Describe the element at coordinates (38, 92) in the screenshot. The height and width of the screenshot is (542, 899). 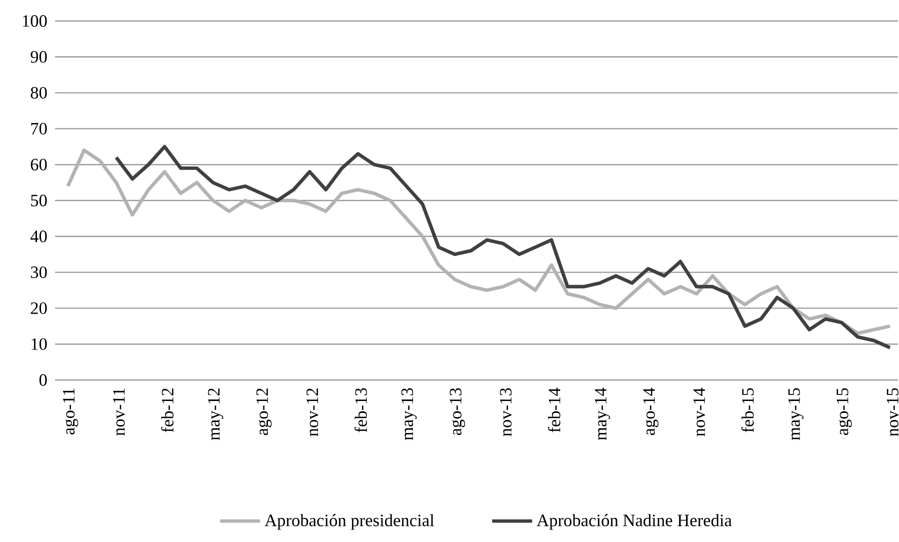
I see `y-tick-label: 80` at that location.